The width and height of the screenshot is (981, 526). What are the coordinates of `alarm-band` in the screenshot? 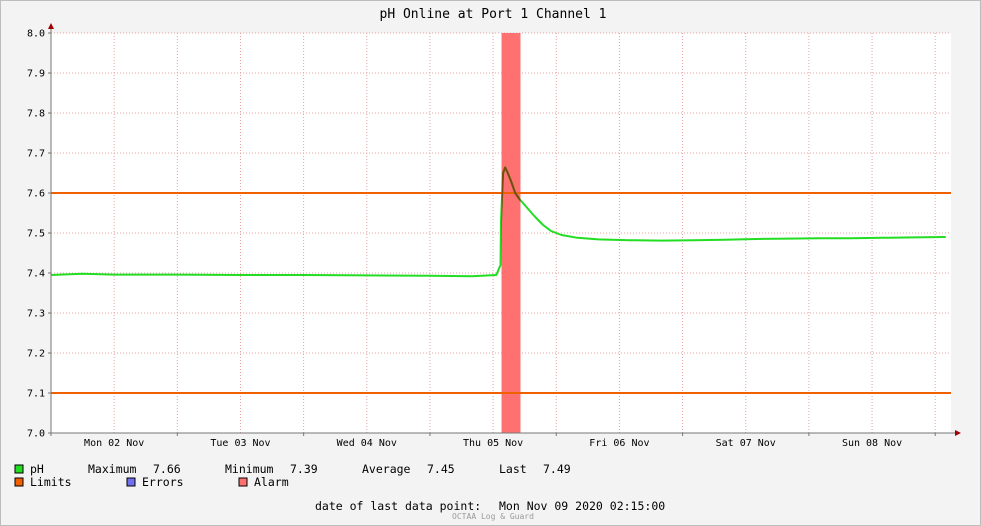 It's located at (511, 233).